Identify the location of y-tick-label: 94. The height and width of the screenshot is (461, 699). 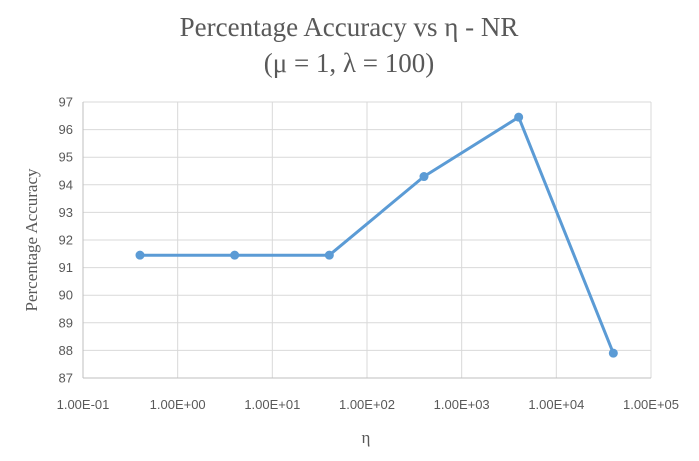
(66, 184).